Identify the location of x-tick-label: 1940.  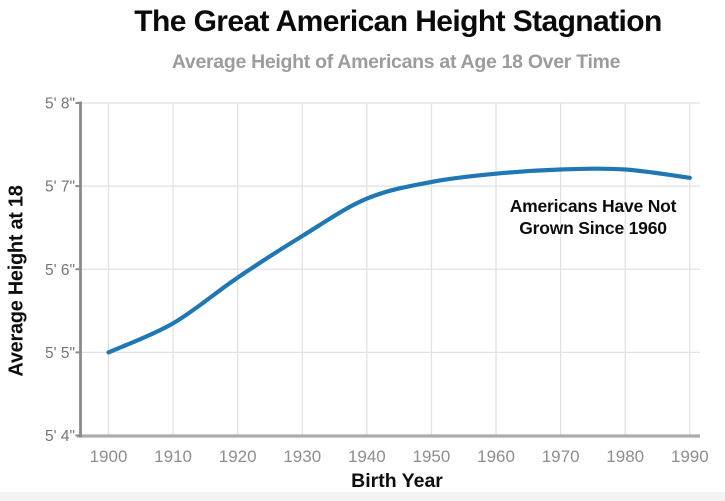
(367, 456).